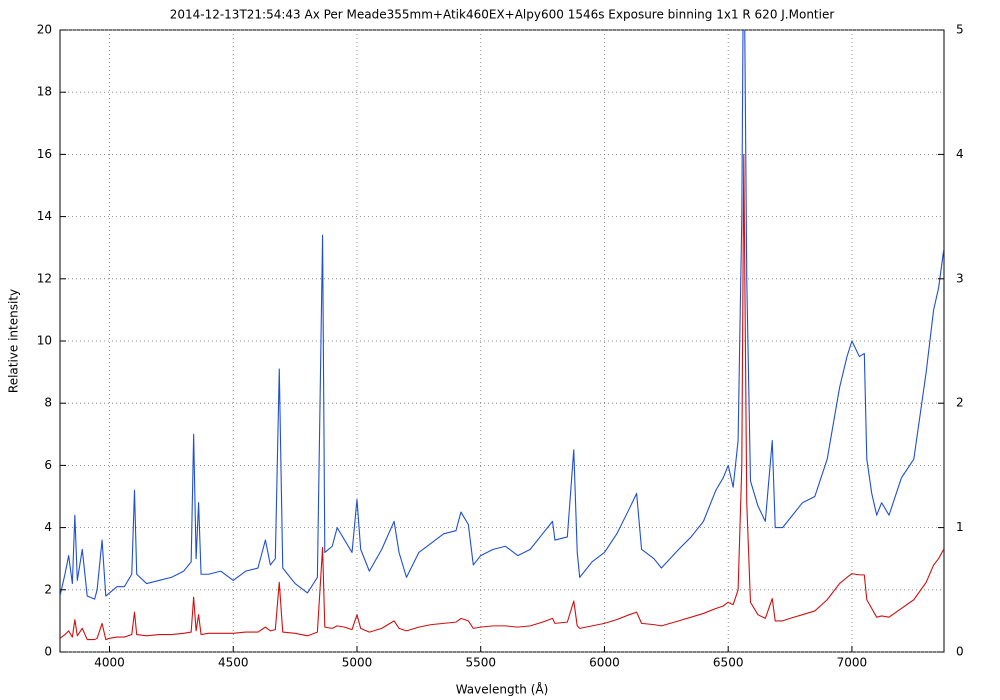 The width and height of the screenshot is (1000, 700). Describe the element at coordinates (44, 341) in the screenshot. I see `y-tick-label: 10` at that location.